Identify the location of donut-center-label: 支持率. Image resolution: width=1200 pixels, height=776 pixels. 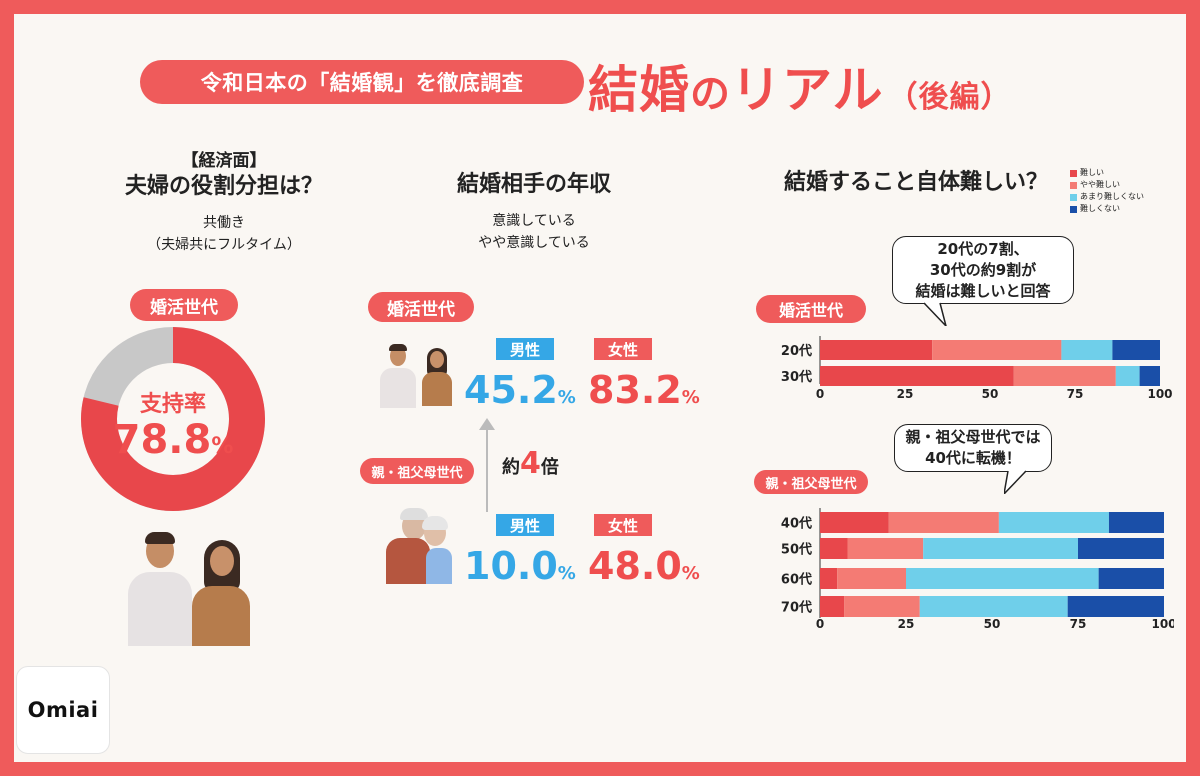
(172, 404).